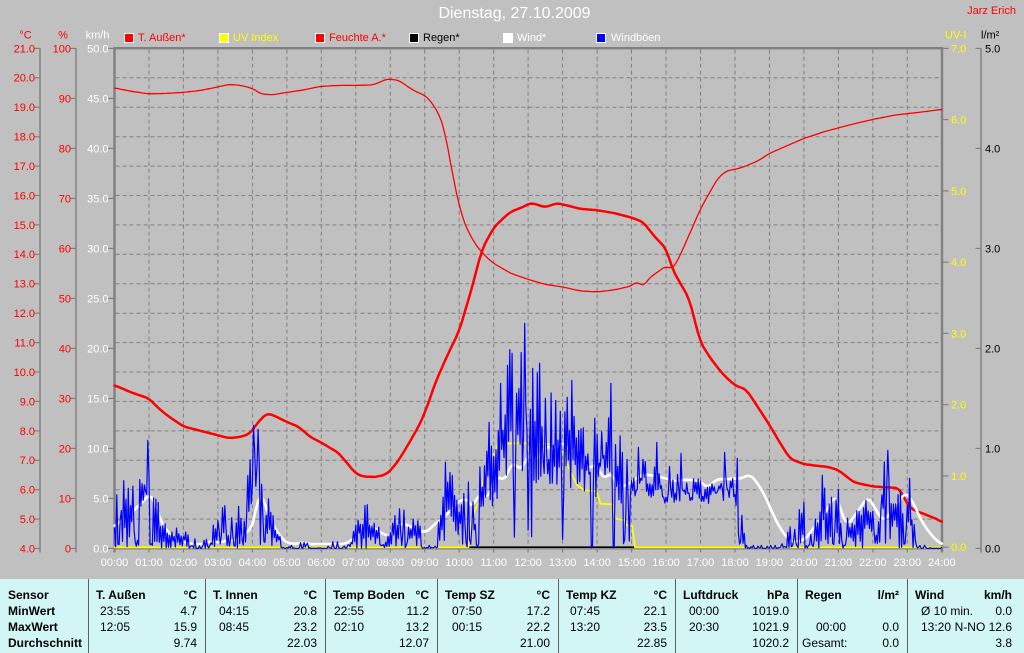 Image resolution: width=1024 pixels, height=653 pixels. What do you see at coordinates (459, 563) in the screenshot?
I see `svg-text: 10:00` at bounding box center [459, 563].